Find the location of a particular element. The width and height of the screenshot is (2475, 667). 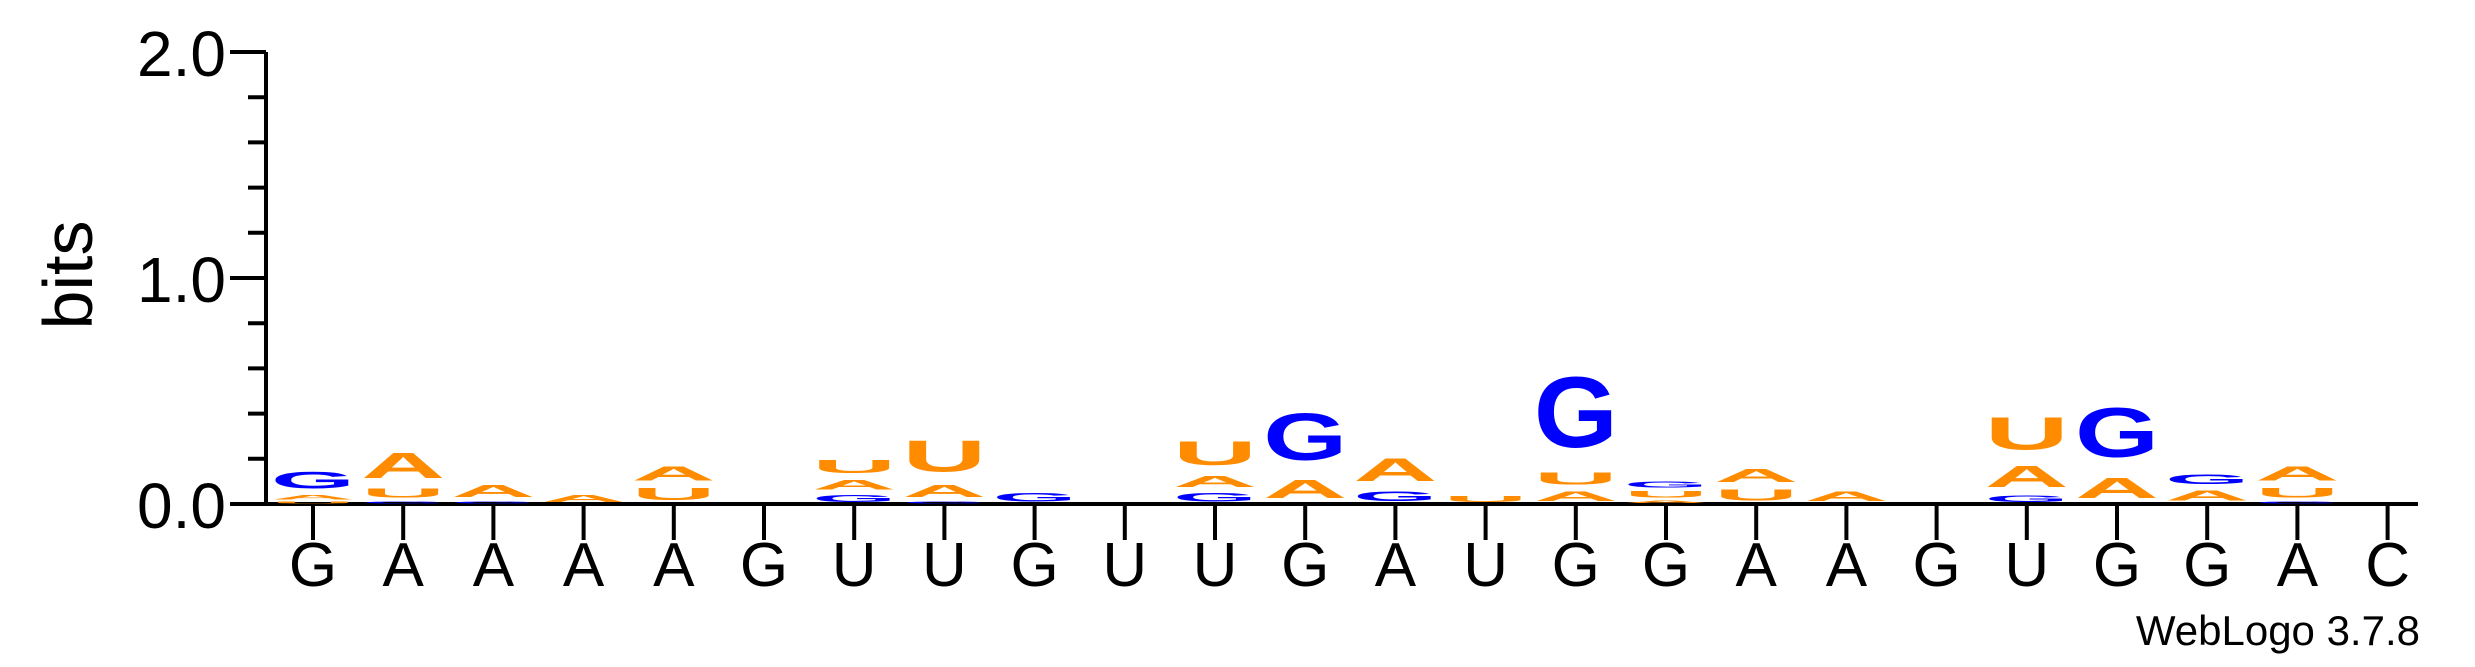

y-axis-label: bits is located at coordinates (68, 275).